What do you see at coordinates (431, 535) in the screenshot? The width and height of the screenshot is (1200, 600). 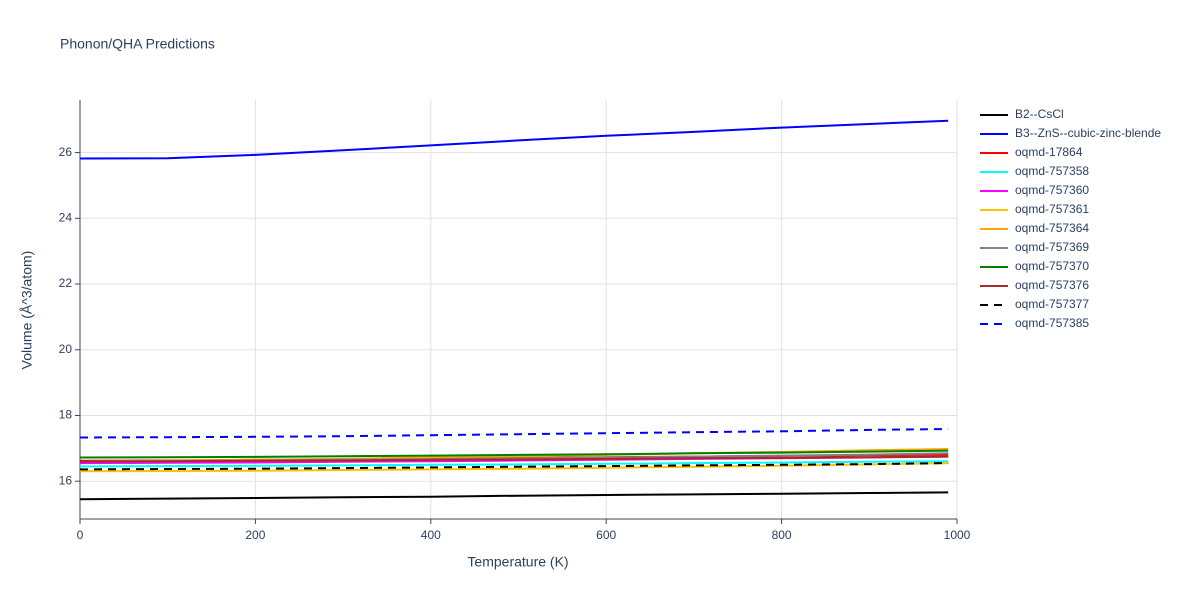 I see `x-tick-label: 400` at bounding box center [431, 535].